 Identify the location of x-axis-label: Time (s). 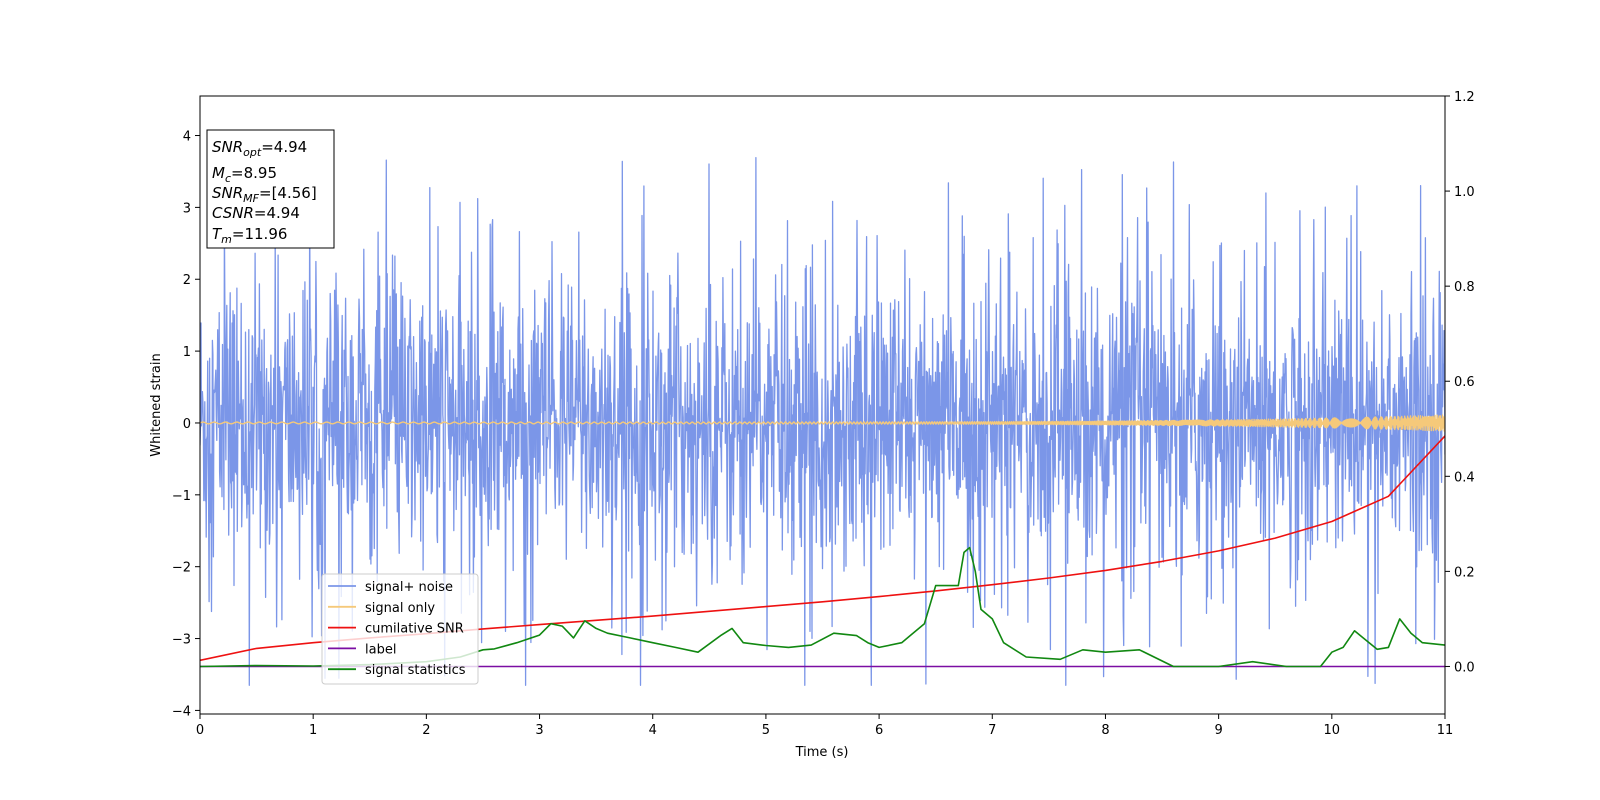
(822, 752).